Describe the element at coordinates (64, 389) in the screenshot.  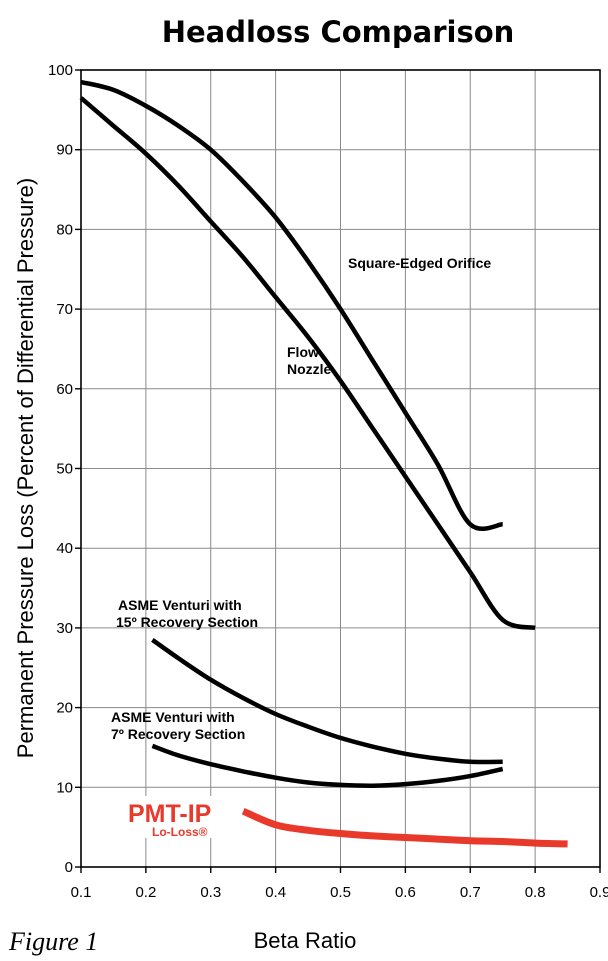
I see `y-tick-label: 60` at that location.